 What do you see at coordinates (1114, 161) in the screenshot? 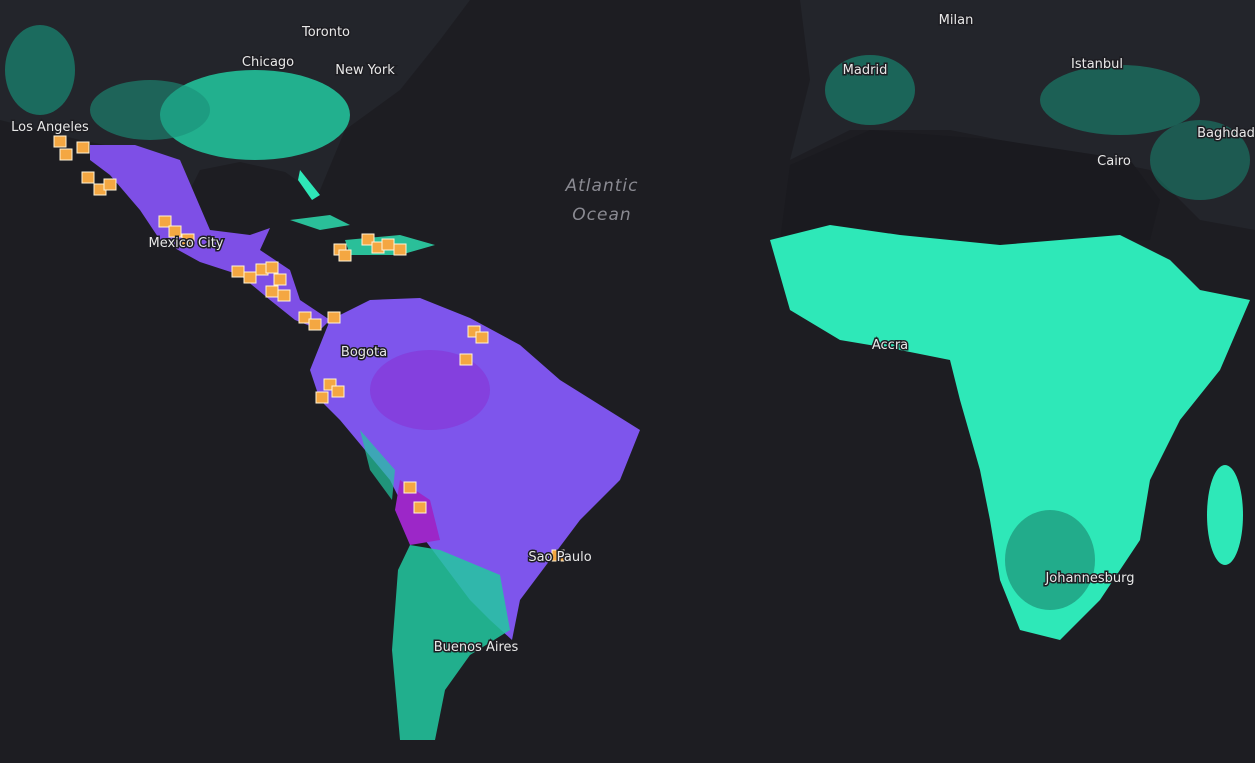
I see `city-label: Cairo` at bounding box center [1114, 161].